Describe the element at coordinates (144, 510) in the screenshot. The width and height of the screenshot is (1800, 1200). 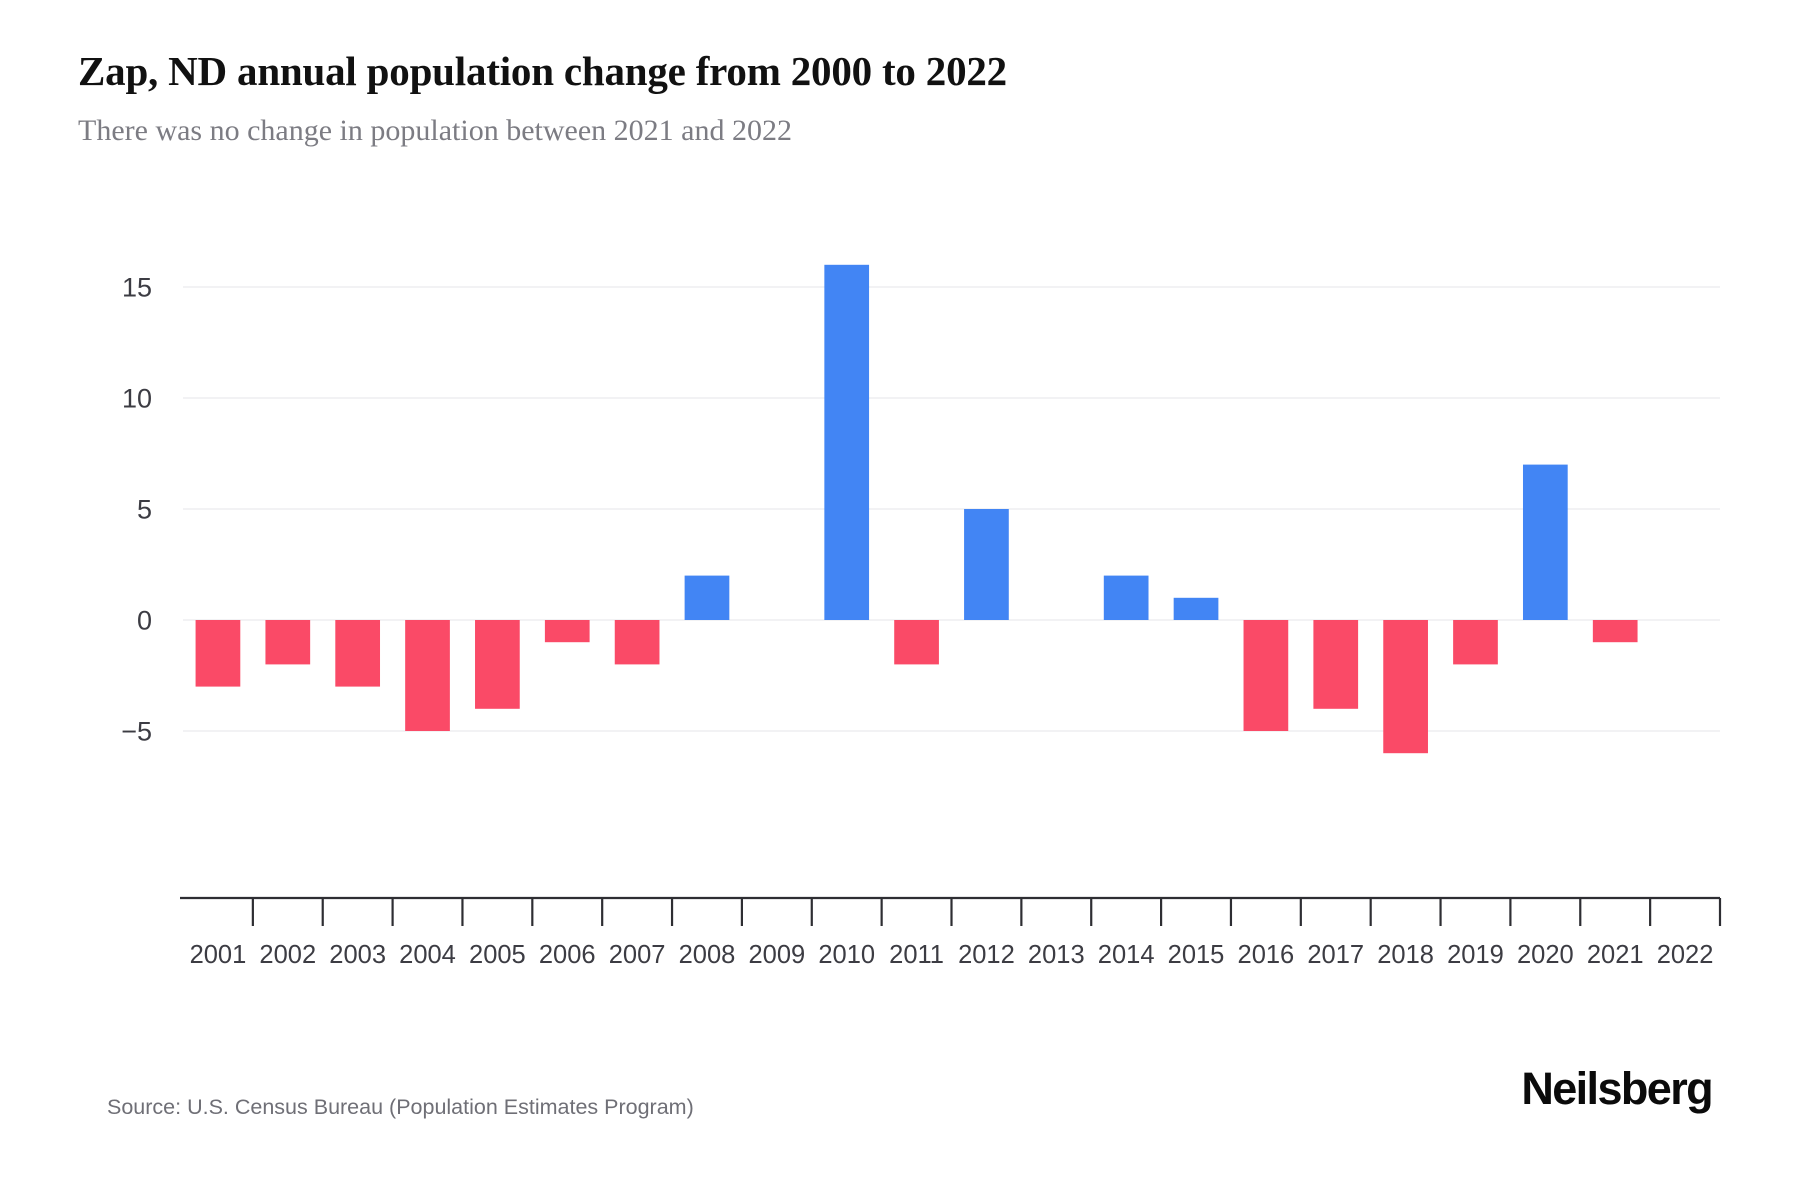
I see `y-axis-tick-label: 5` at that location.